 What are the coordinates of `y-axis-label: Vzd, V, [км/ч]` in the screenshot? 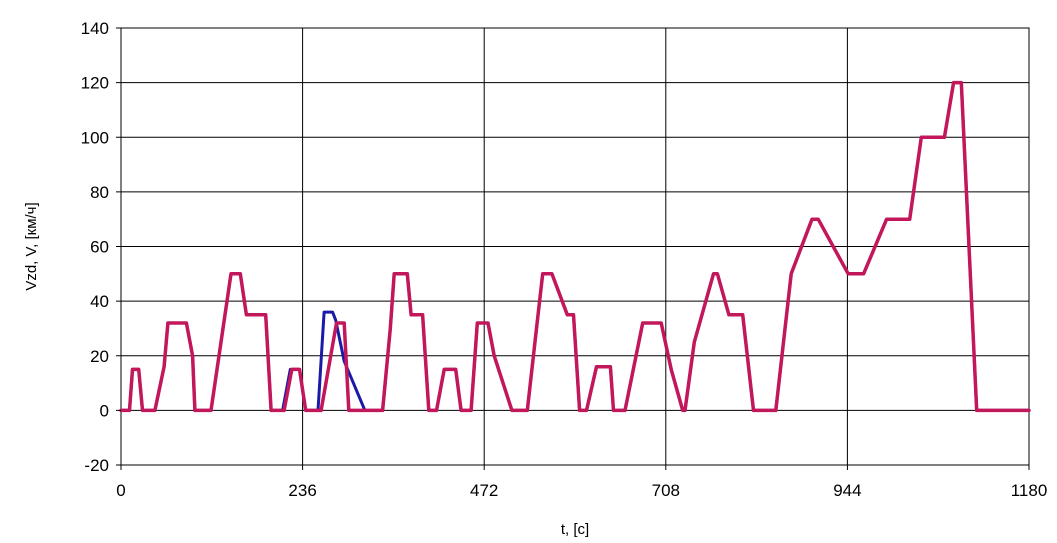 It's located at (31, 246).